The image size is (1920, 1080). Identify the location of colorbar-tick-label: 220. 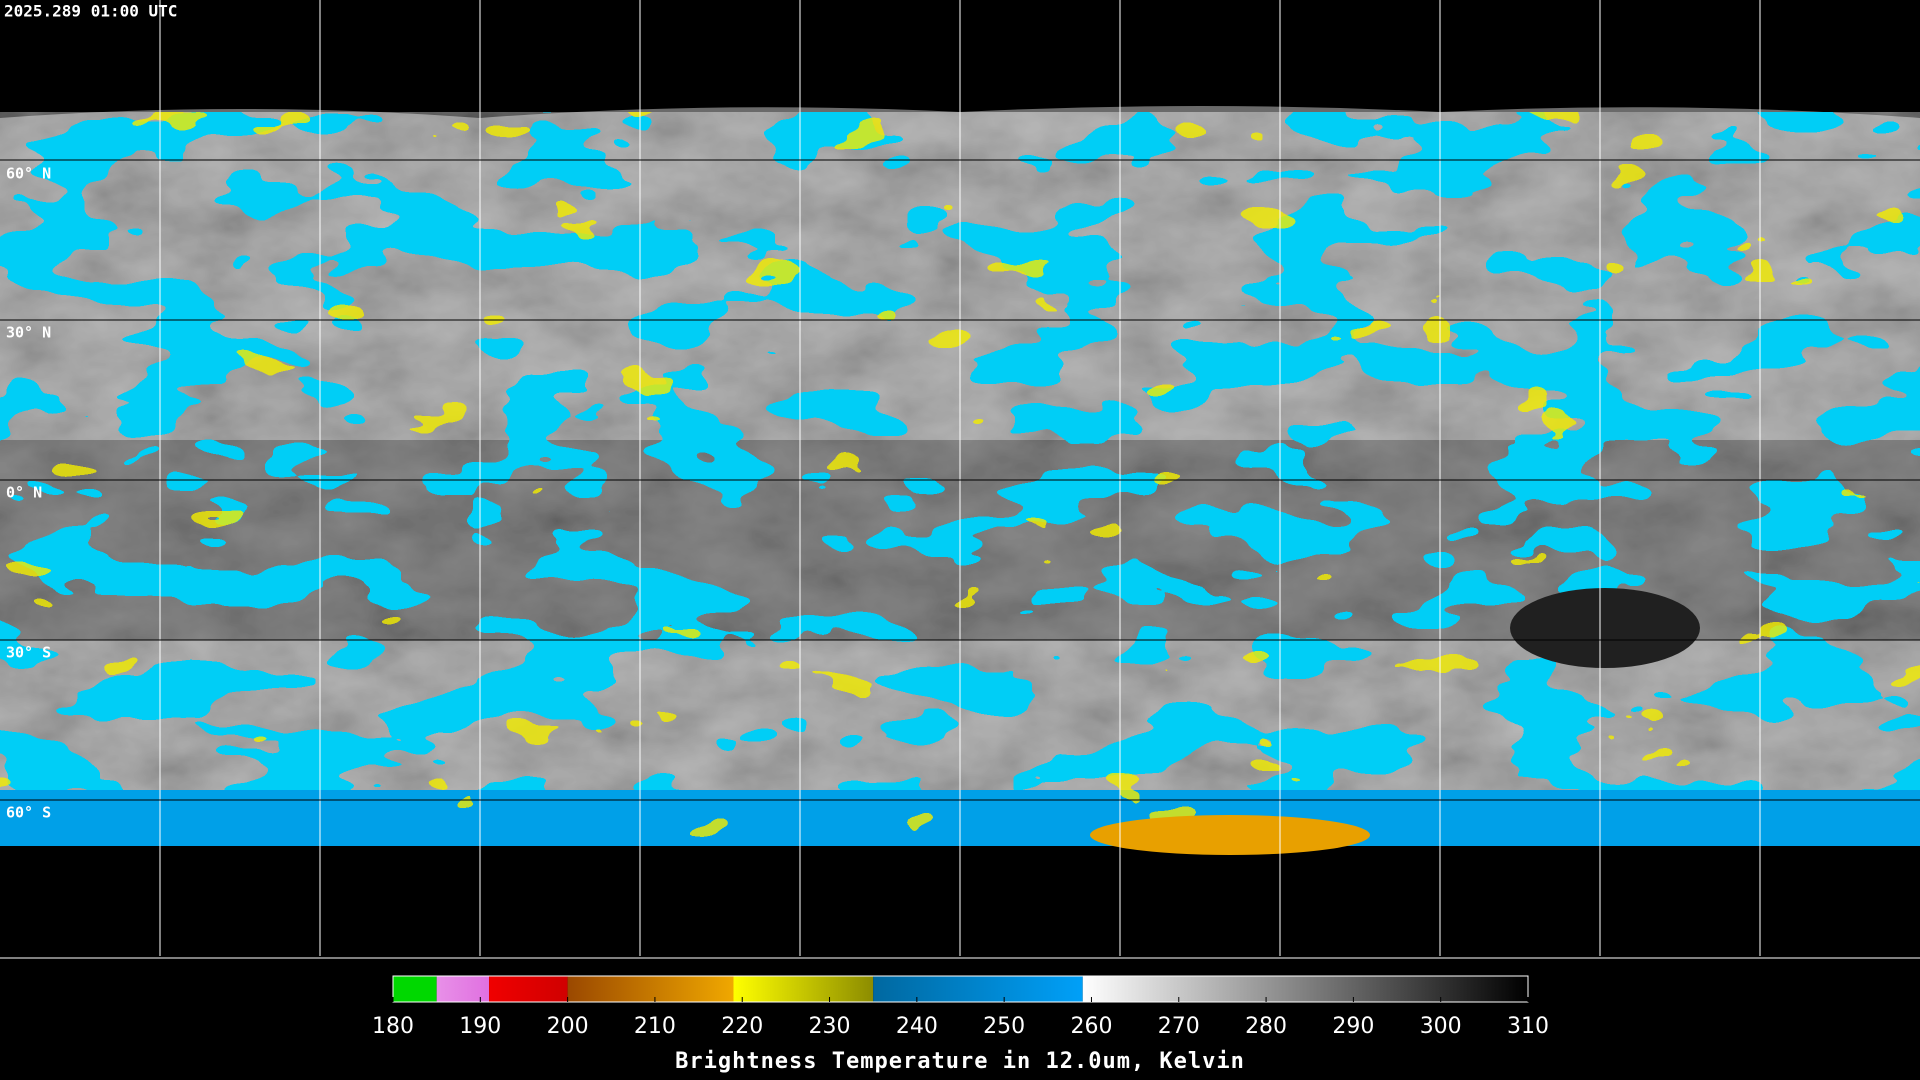
(742, 1026).